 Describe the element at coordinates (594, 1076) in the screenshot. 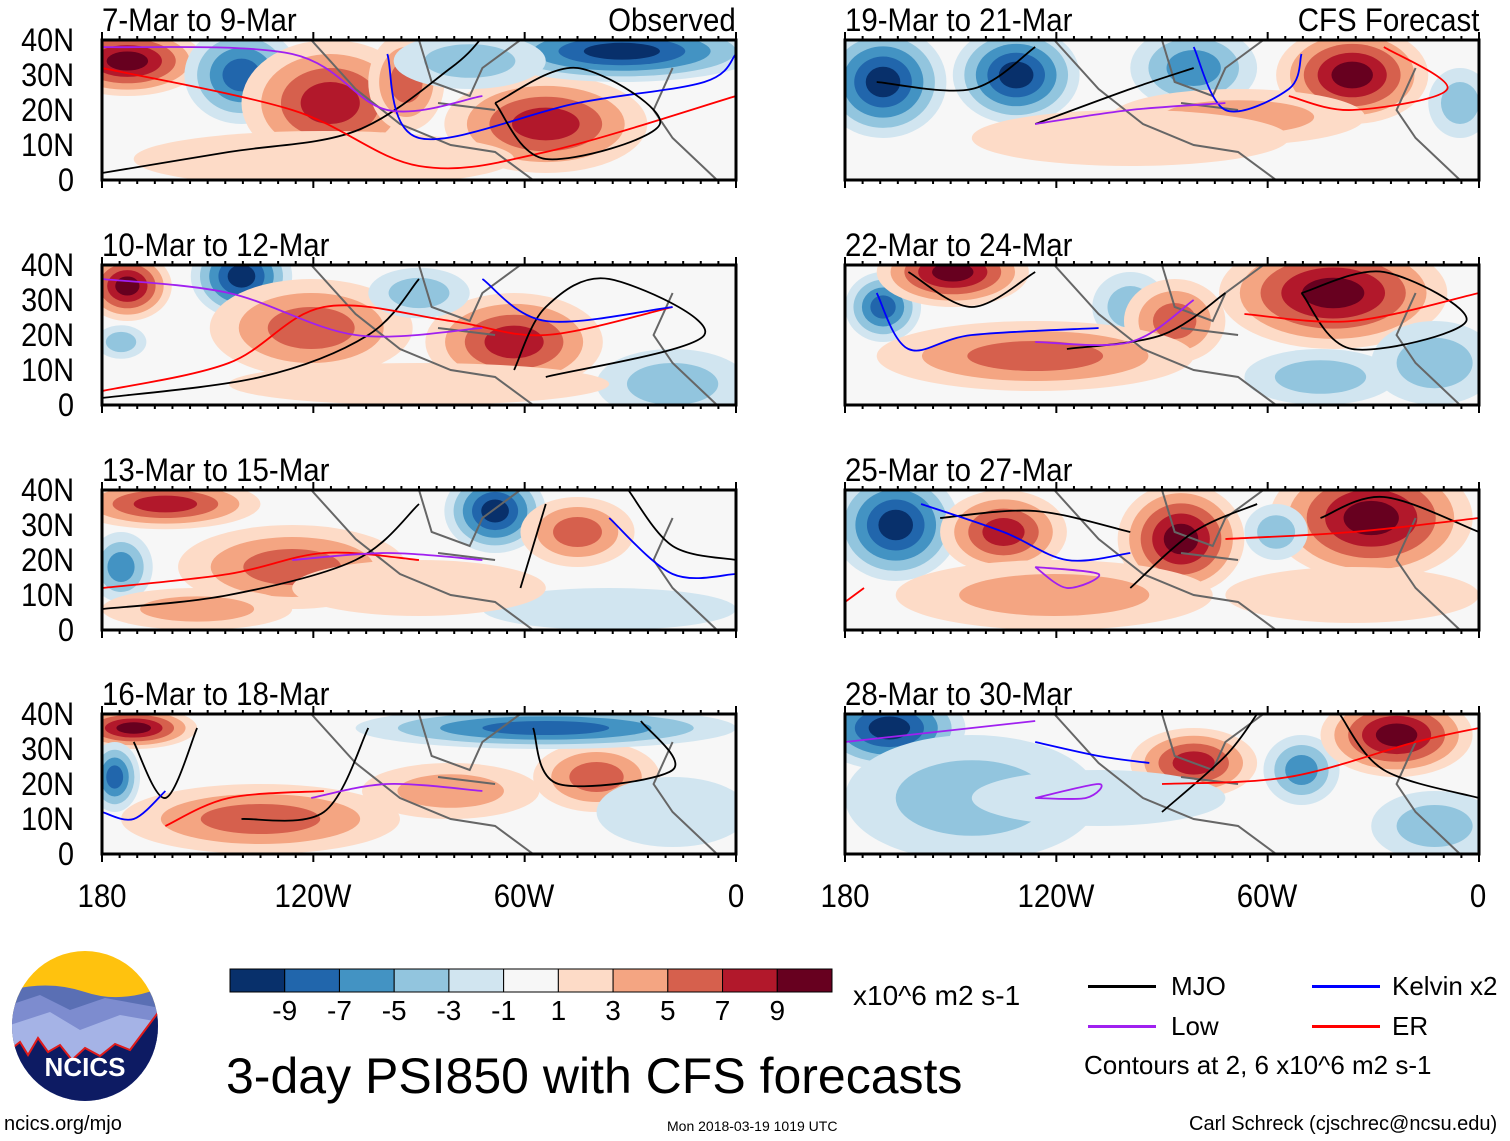

I see `figure-title: 3-day PSI850 with CFS forecasts` at that location.